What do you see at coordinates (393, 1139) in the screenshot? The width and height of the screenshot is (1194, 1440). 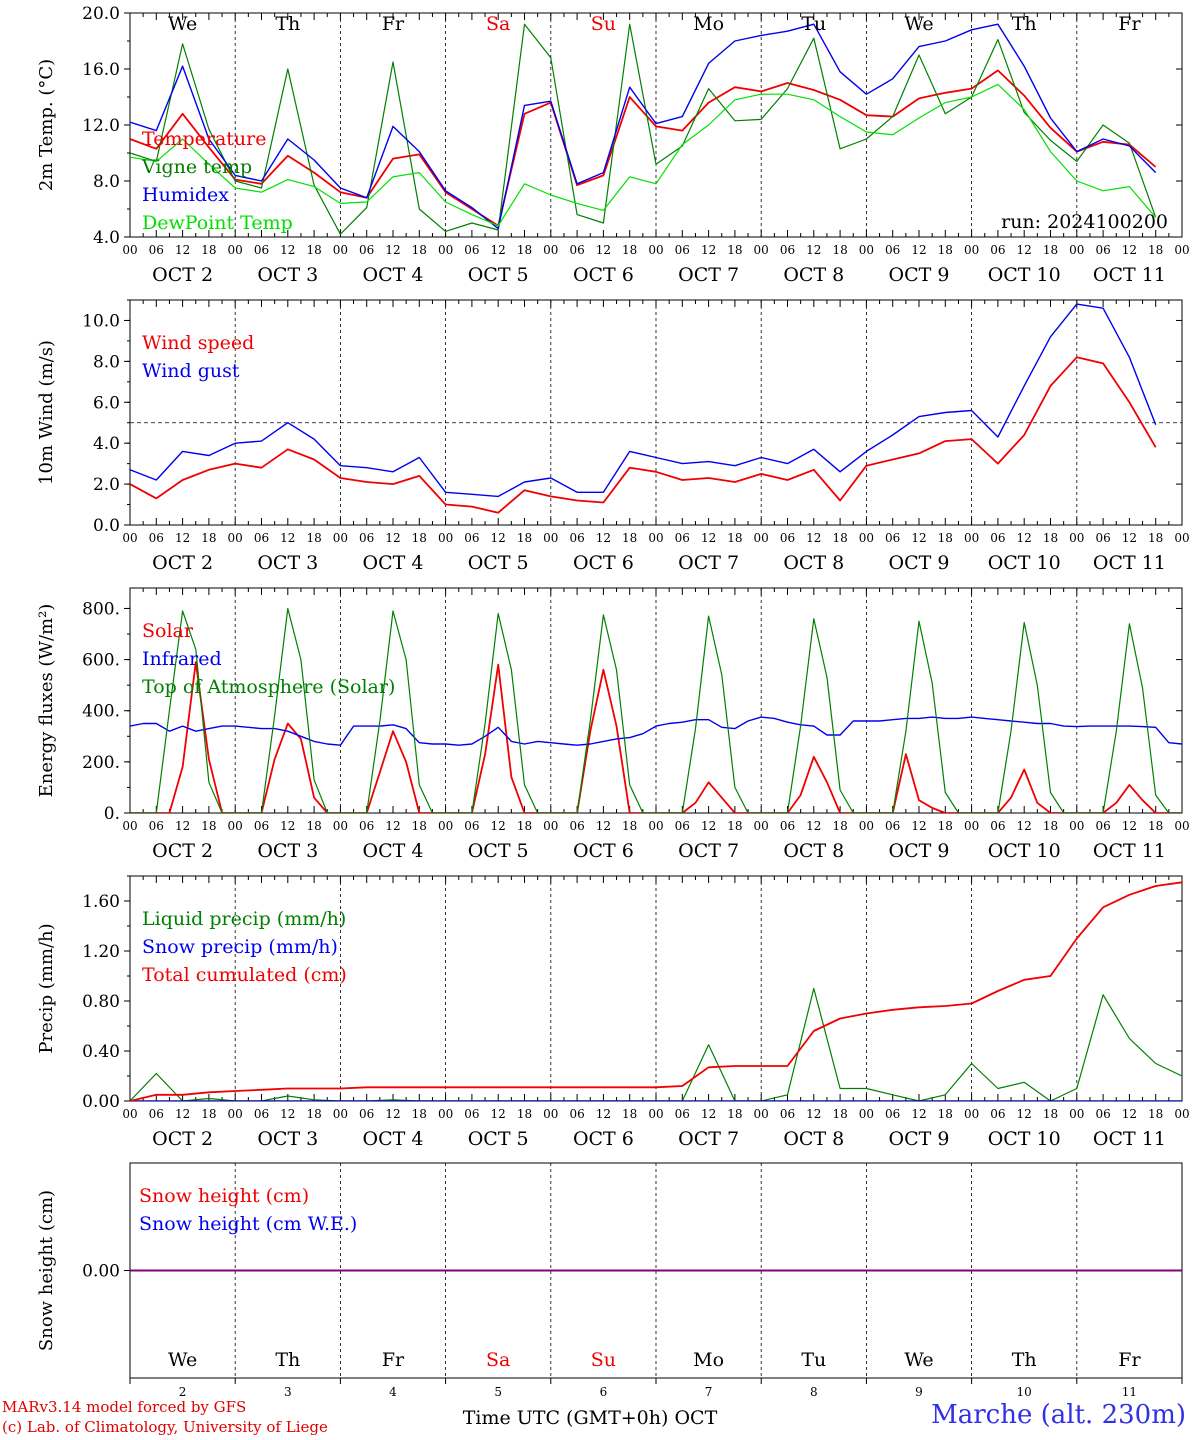 I see `date-label: OCT 4` at bounding box center [393, 1139].